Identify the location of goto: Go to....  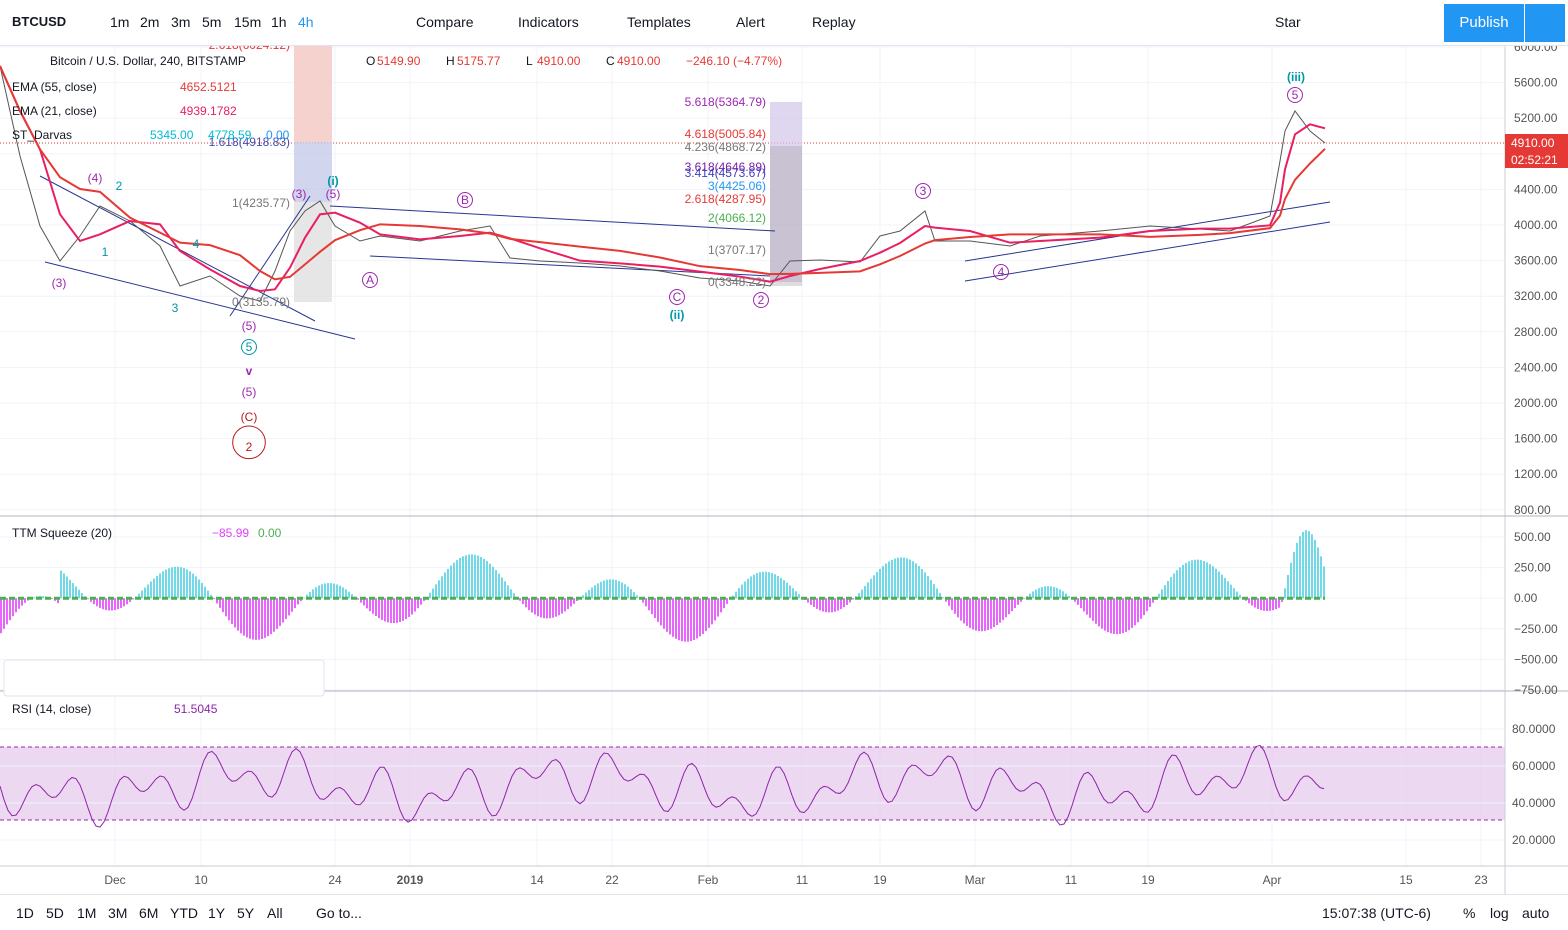
(339, 913).